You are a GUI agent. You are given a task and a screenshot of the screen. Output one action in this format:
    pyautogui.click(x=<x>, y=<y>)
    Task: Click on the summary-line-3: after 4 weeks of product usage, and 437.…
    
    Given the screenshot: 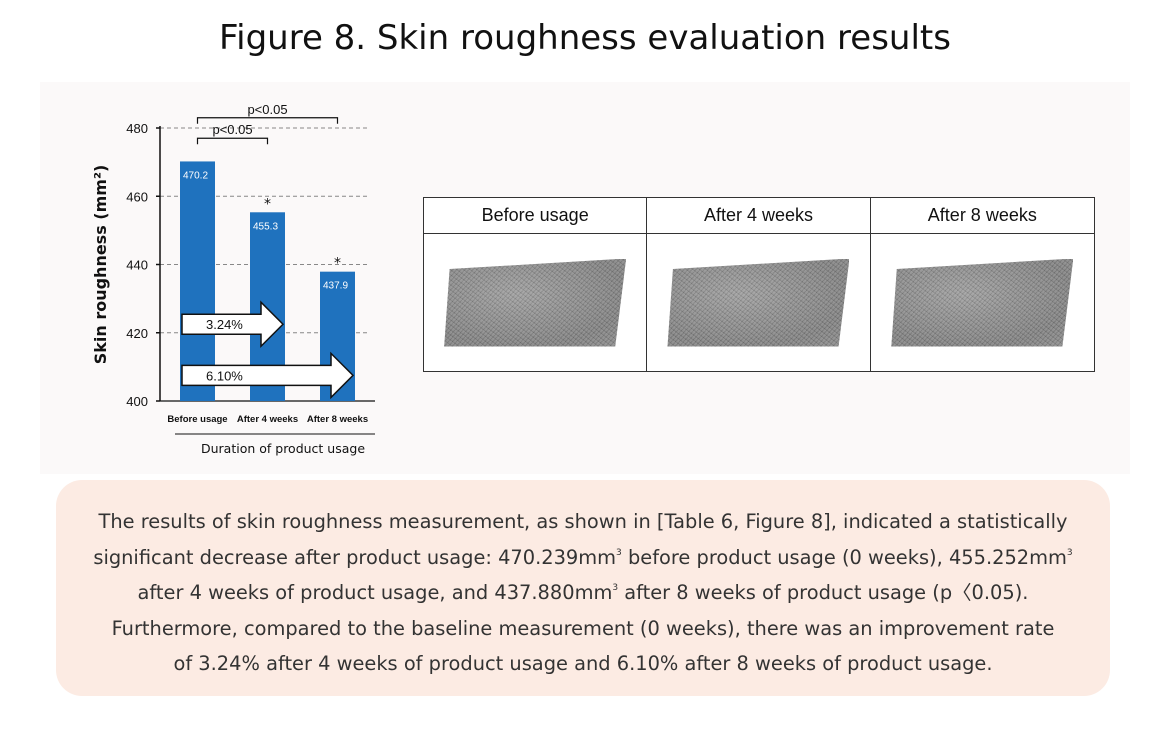 What is the action you would take?
    pyautogui.click(x=583, y=592)
    